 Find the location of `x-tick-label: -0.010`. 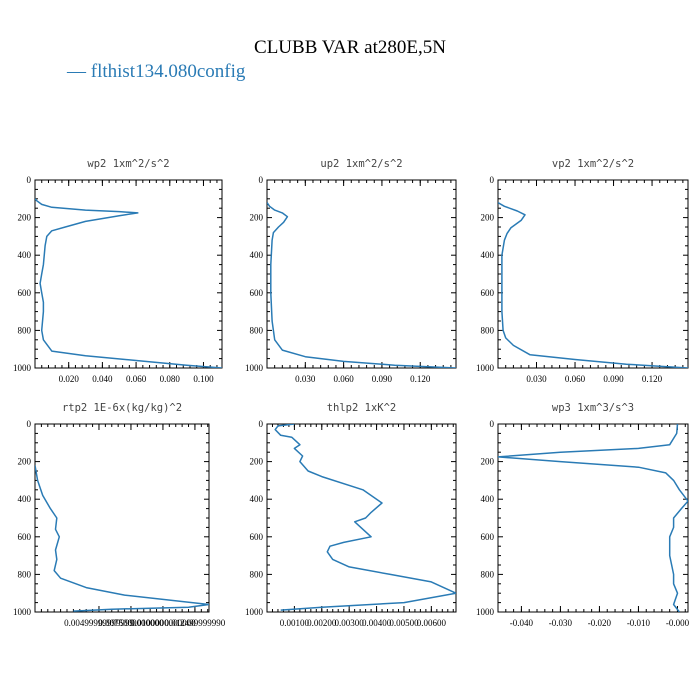

x-tick-label: -0.010 is located at coordinates (639, 623).